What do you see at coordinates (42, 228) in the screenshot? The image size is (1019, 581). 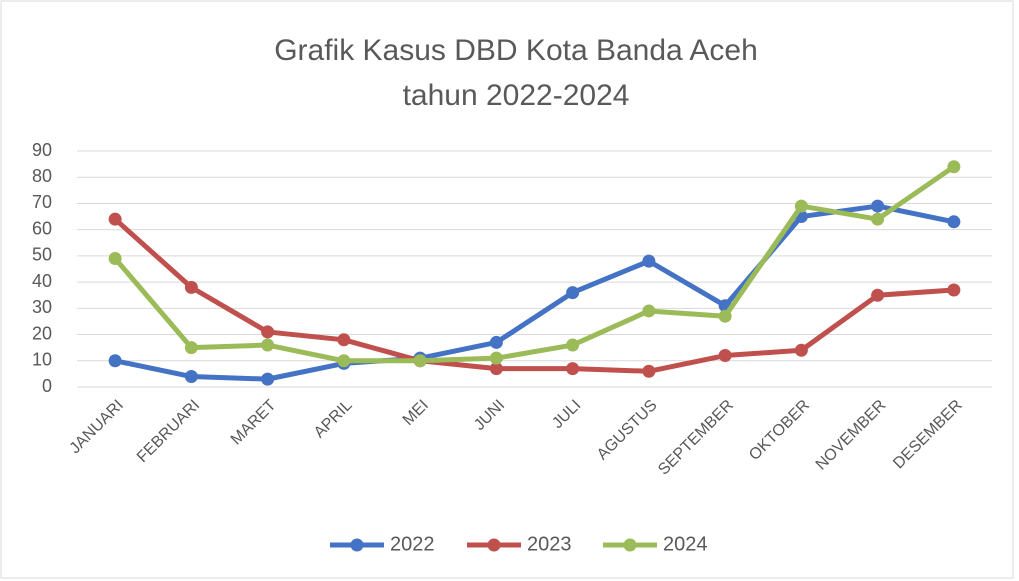 I see `y-tick-label: 60` at bounding box center [42, 228].